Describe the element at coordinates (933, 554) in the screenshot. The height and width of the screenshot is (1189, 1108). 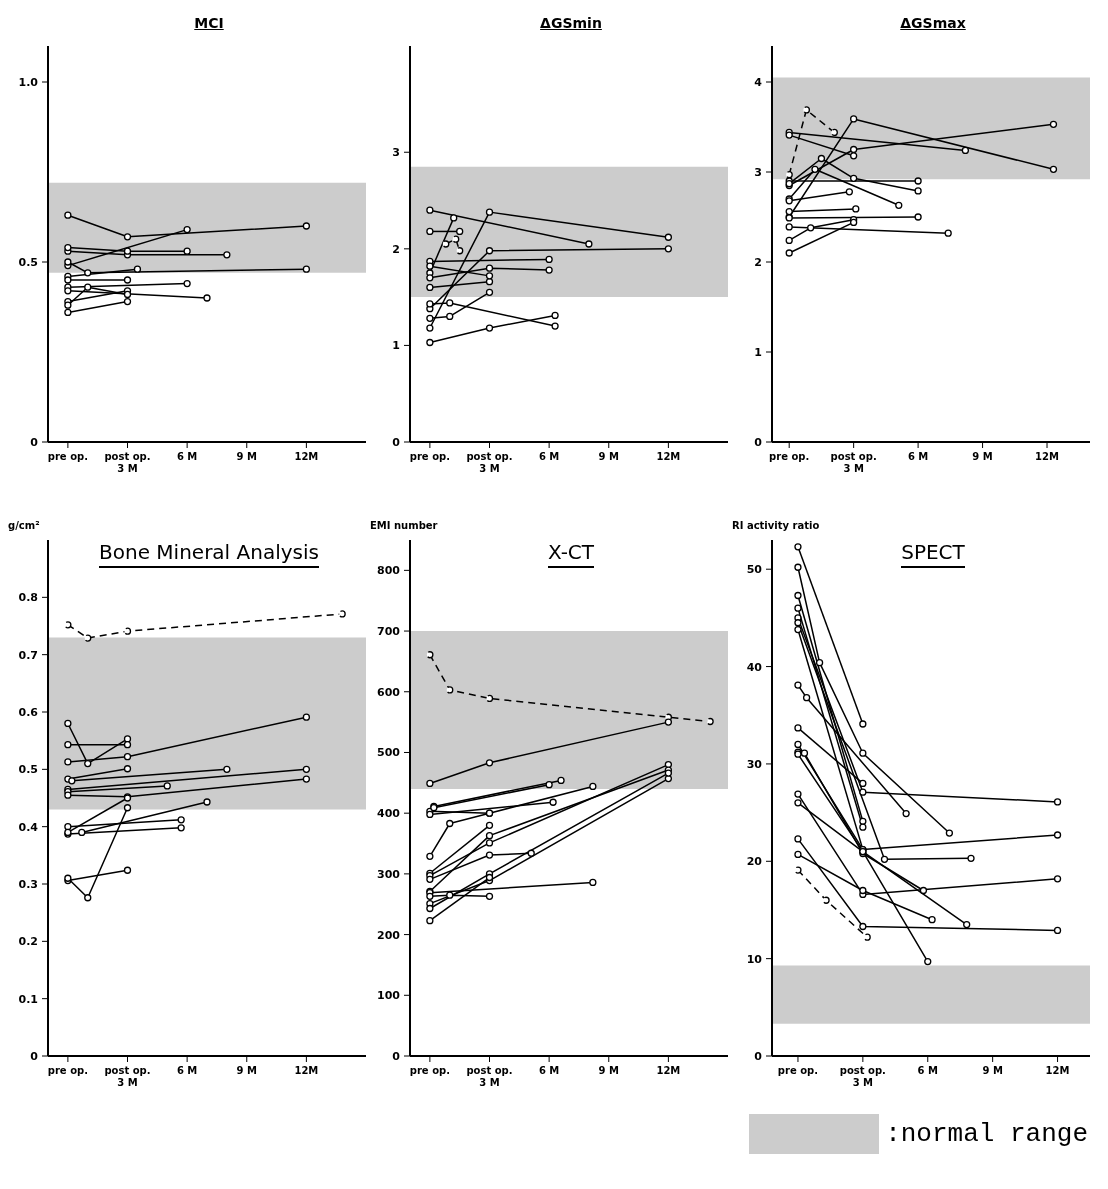
I see `chart-title: SPECT` at that location.